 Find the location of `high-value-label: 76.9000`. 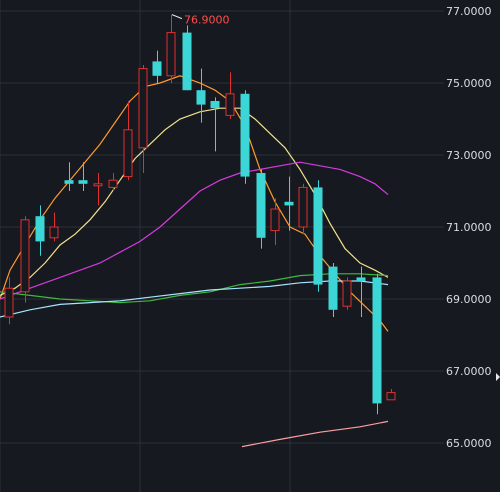

high-value-label: 76.9000 is located at coordinates (207, 20).